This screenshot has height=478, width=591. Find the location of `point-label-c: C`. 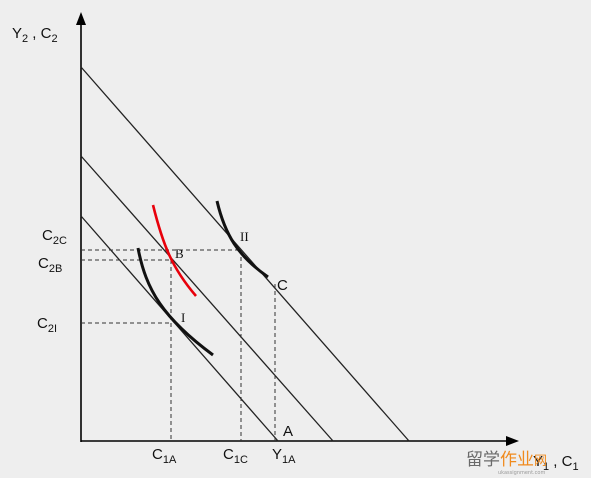

point-label-c: C is located at coordinates (282, 285).